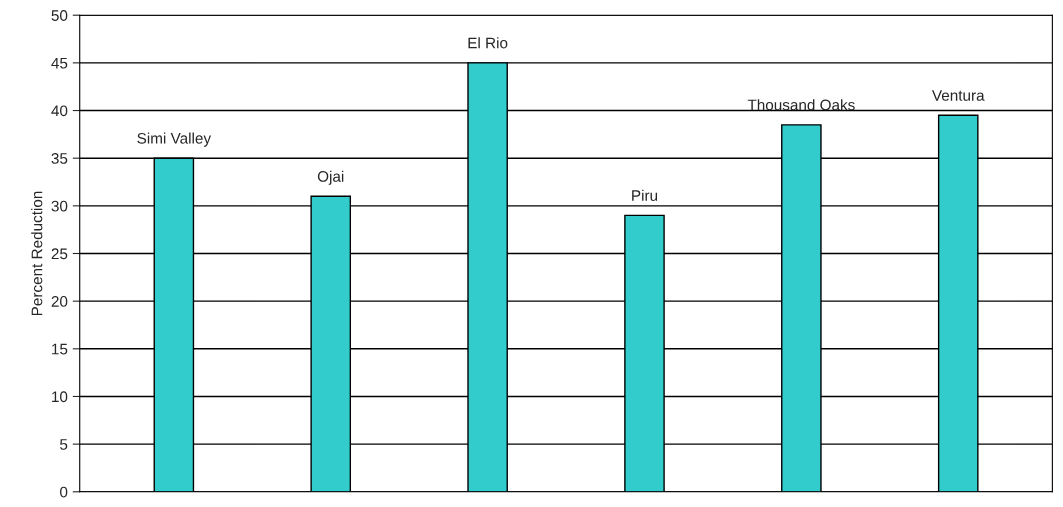  Describe the element at coordinates (59, 206) in the screenshot. I see `y-tick-label: 30` at that location.